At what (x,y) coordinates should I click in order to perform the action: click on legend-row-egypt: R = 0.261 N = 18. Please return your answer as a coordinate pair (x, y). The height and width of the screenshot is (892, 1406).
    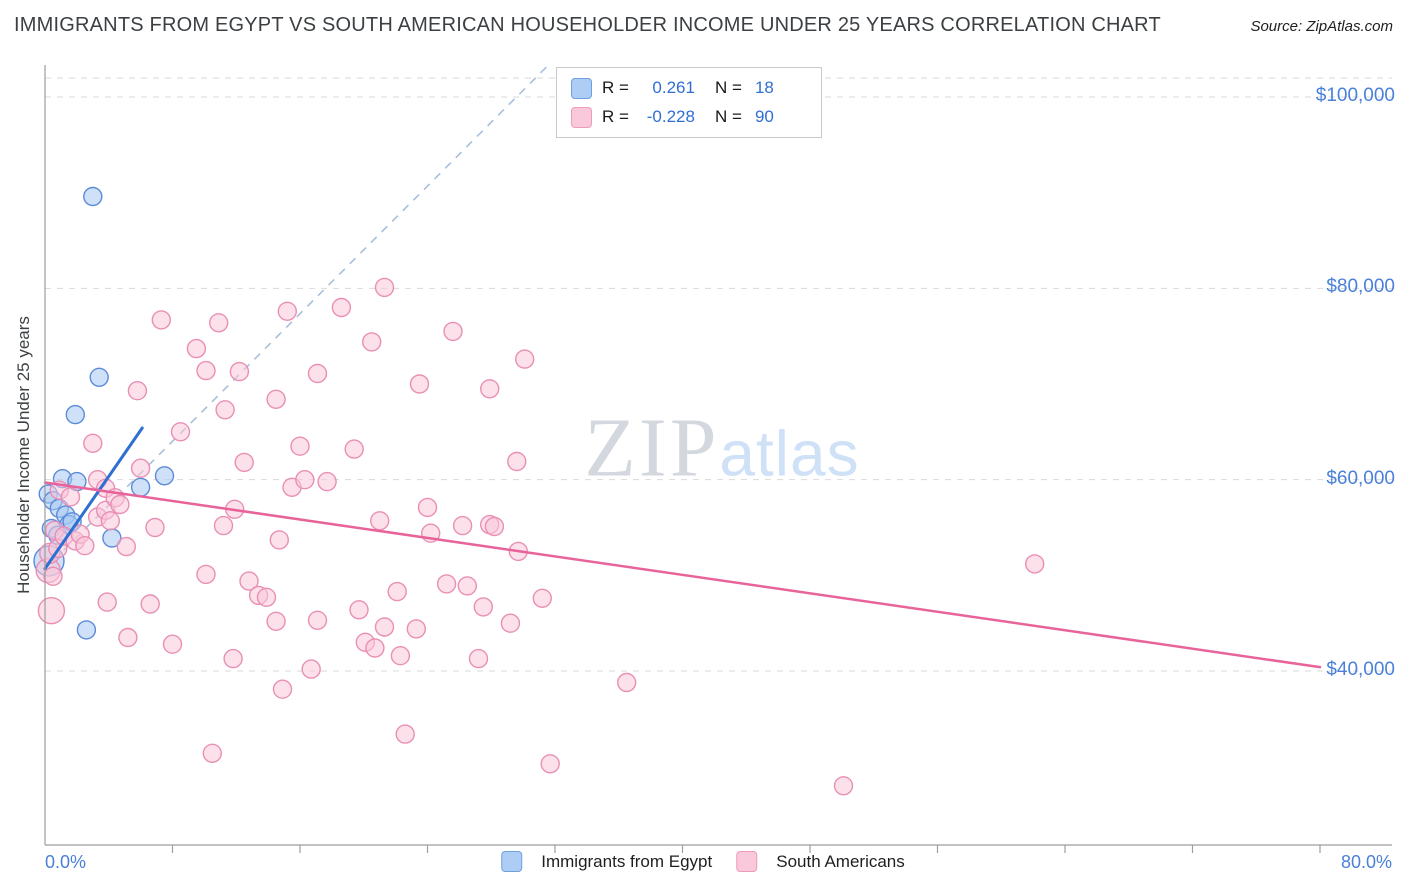
    Looking at the image, I should click on (690, 88).